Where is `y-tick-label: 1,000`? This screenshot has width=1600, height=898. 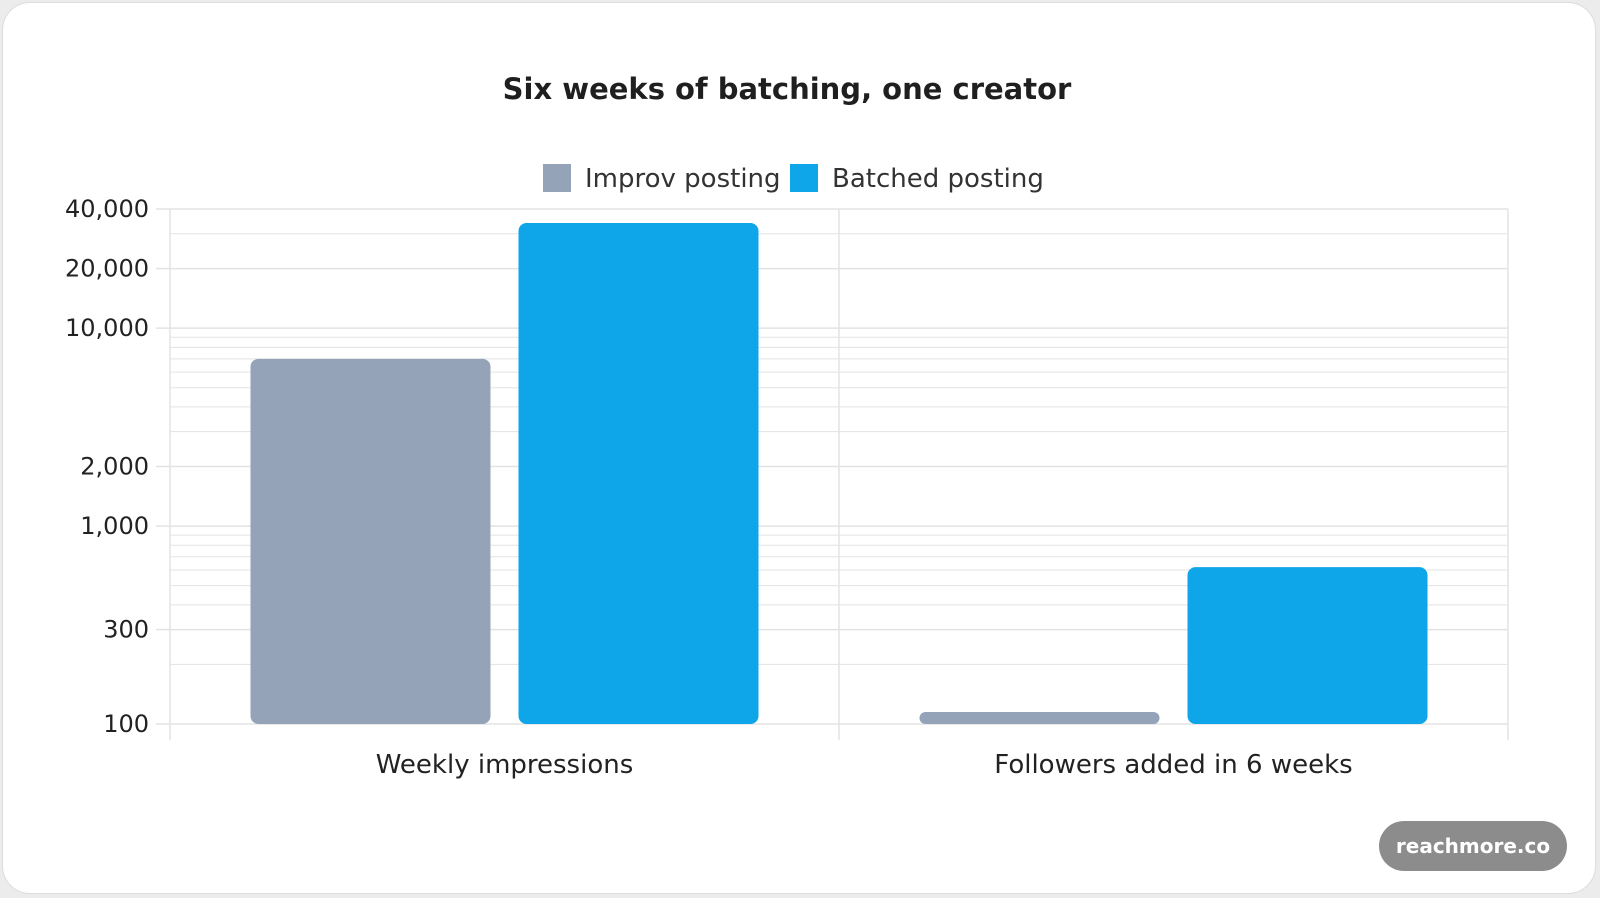
y-tick-label: 1,000 is located at coordinates (114, 526).